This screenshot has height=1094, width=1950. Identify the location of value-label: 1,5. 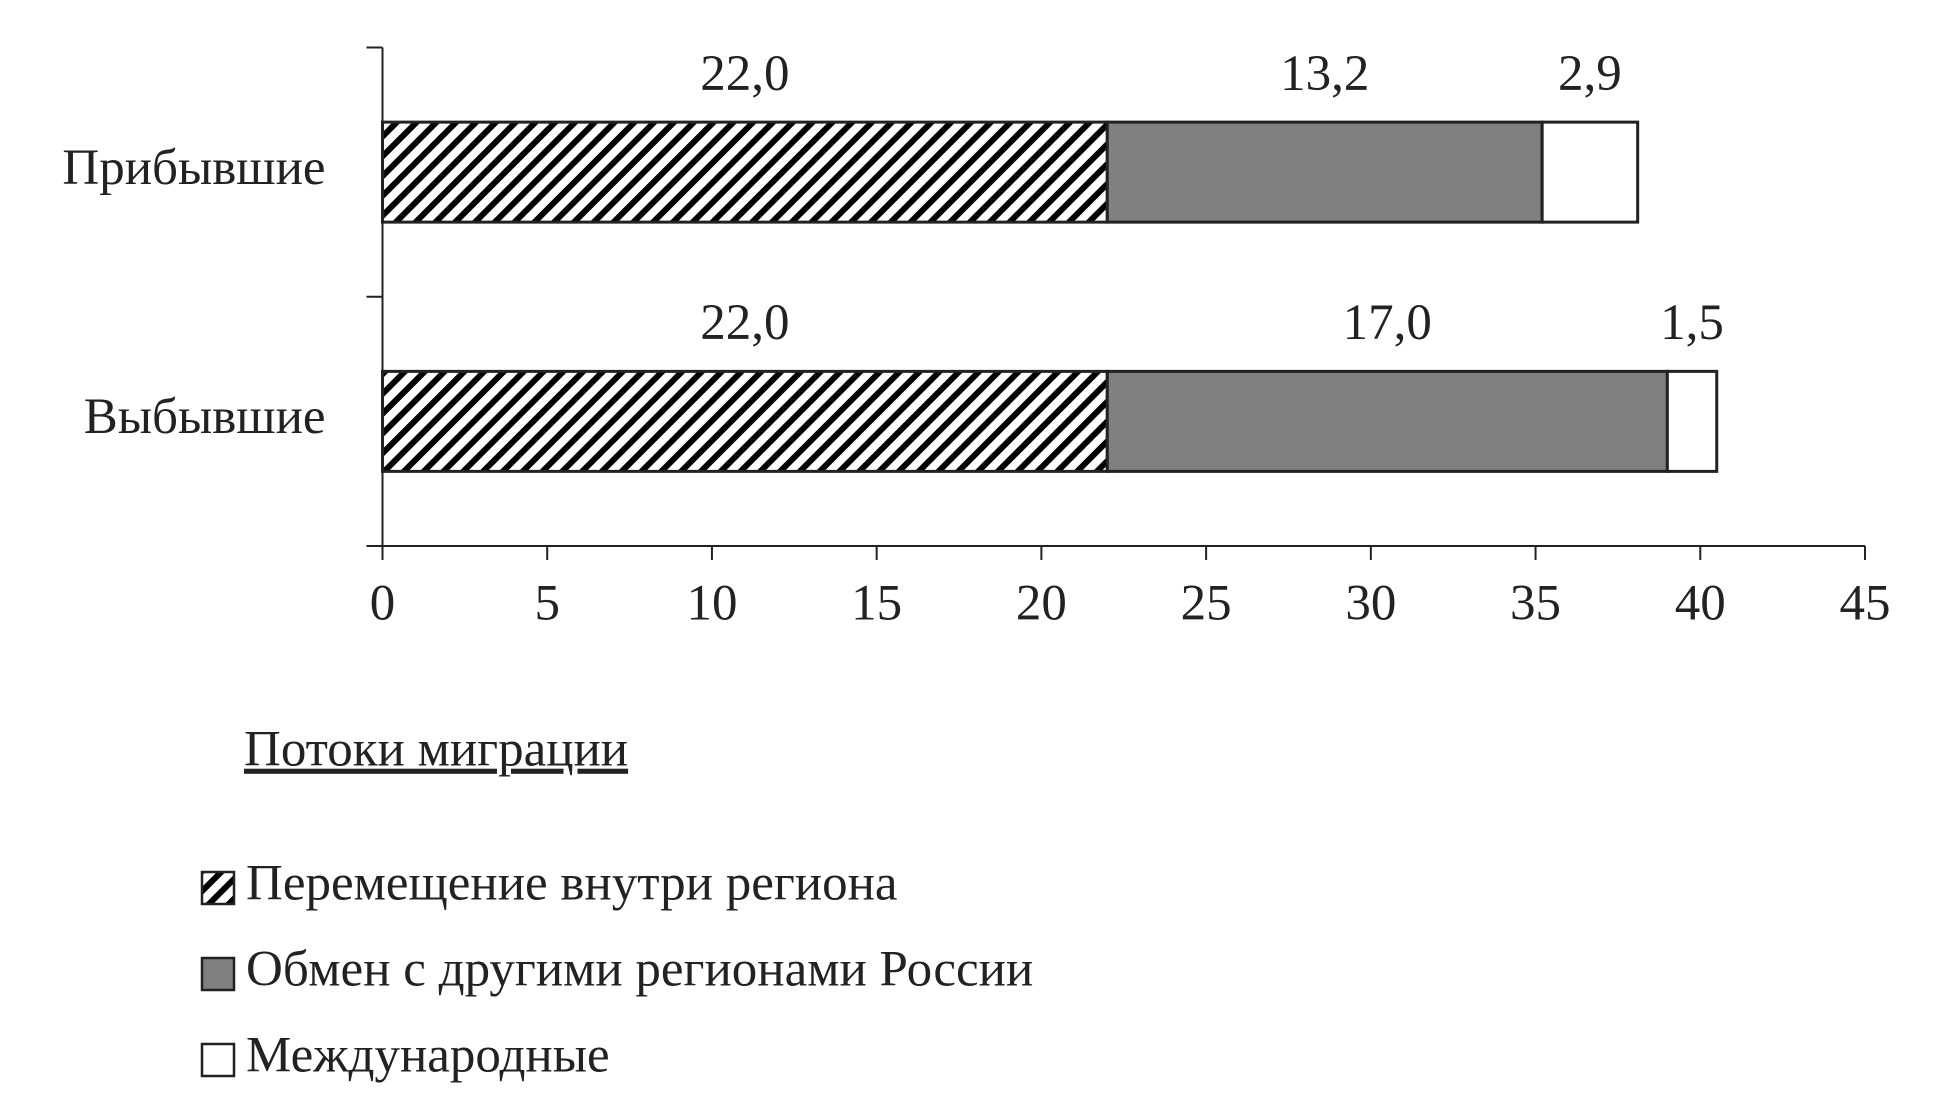
(1692, 323).